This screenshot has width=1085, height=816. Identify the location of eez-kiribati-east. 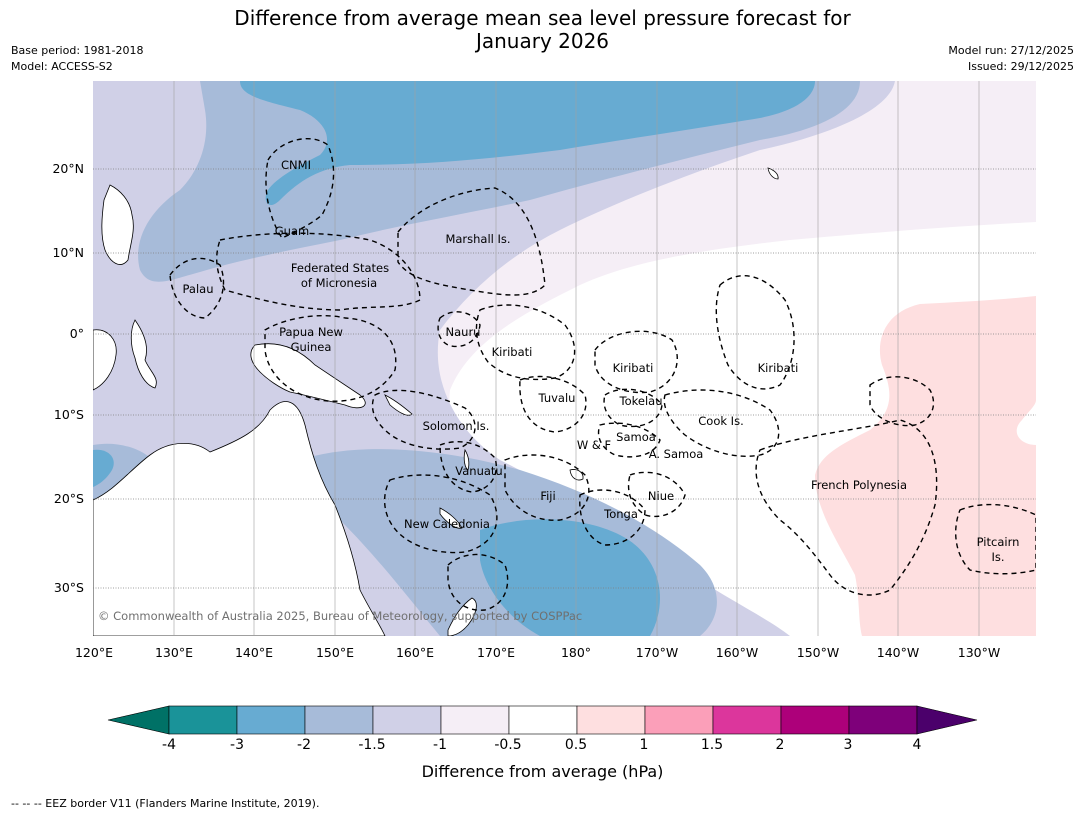
(755, 332).